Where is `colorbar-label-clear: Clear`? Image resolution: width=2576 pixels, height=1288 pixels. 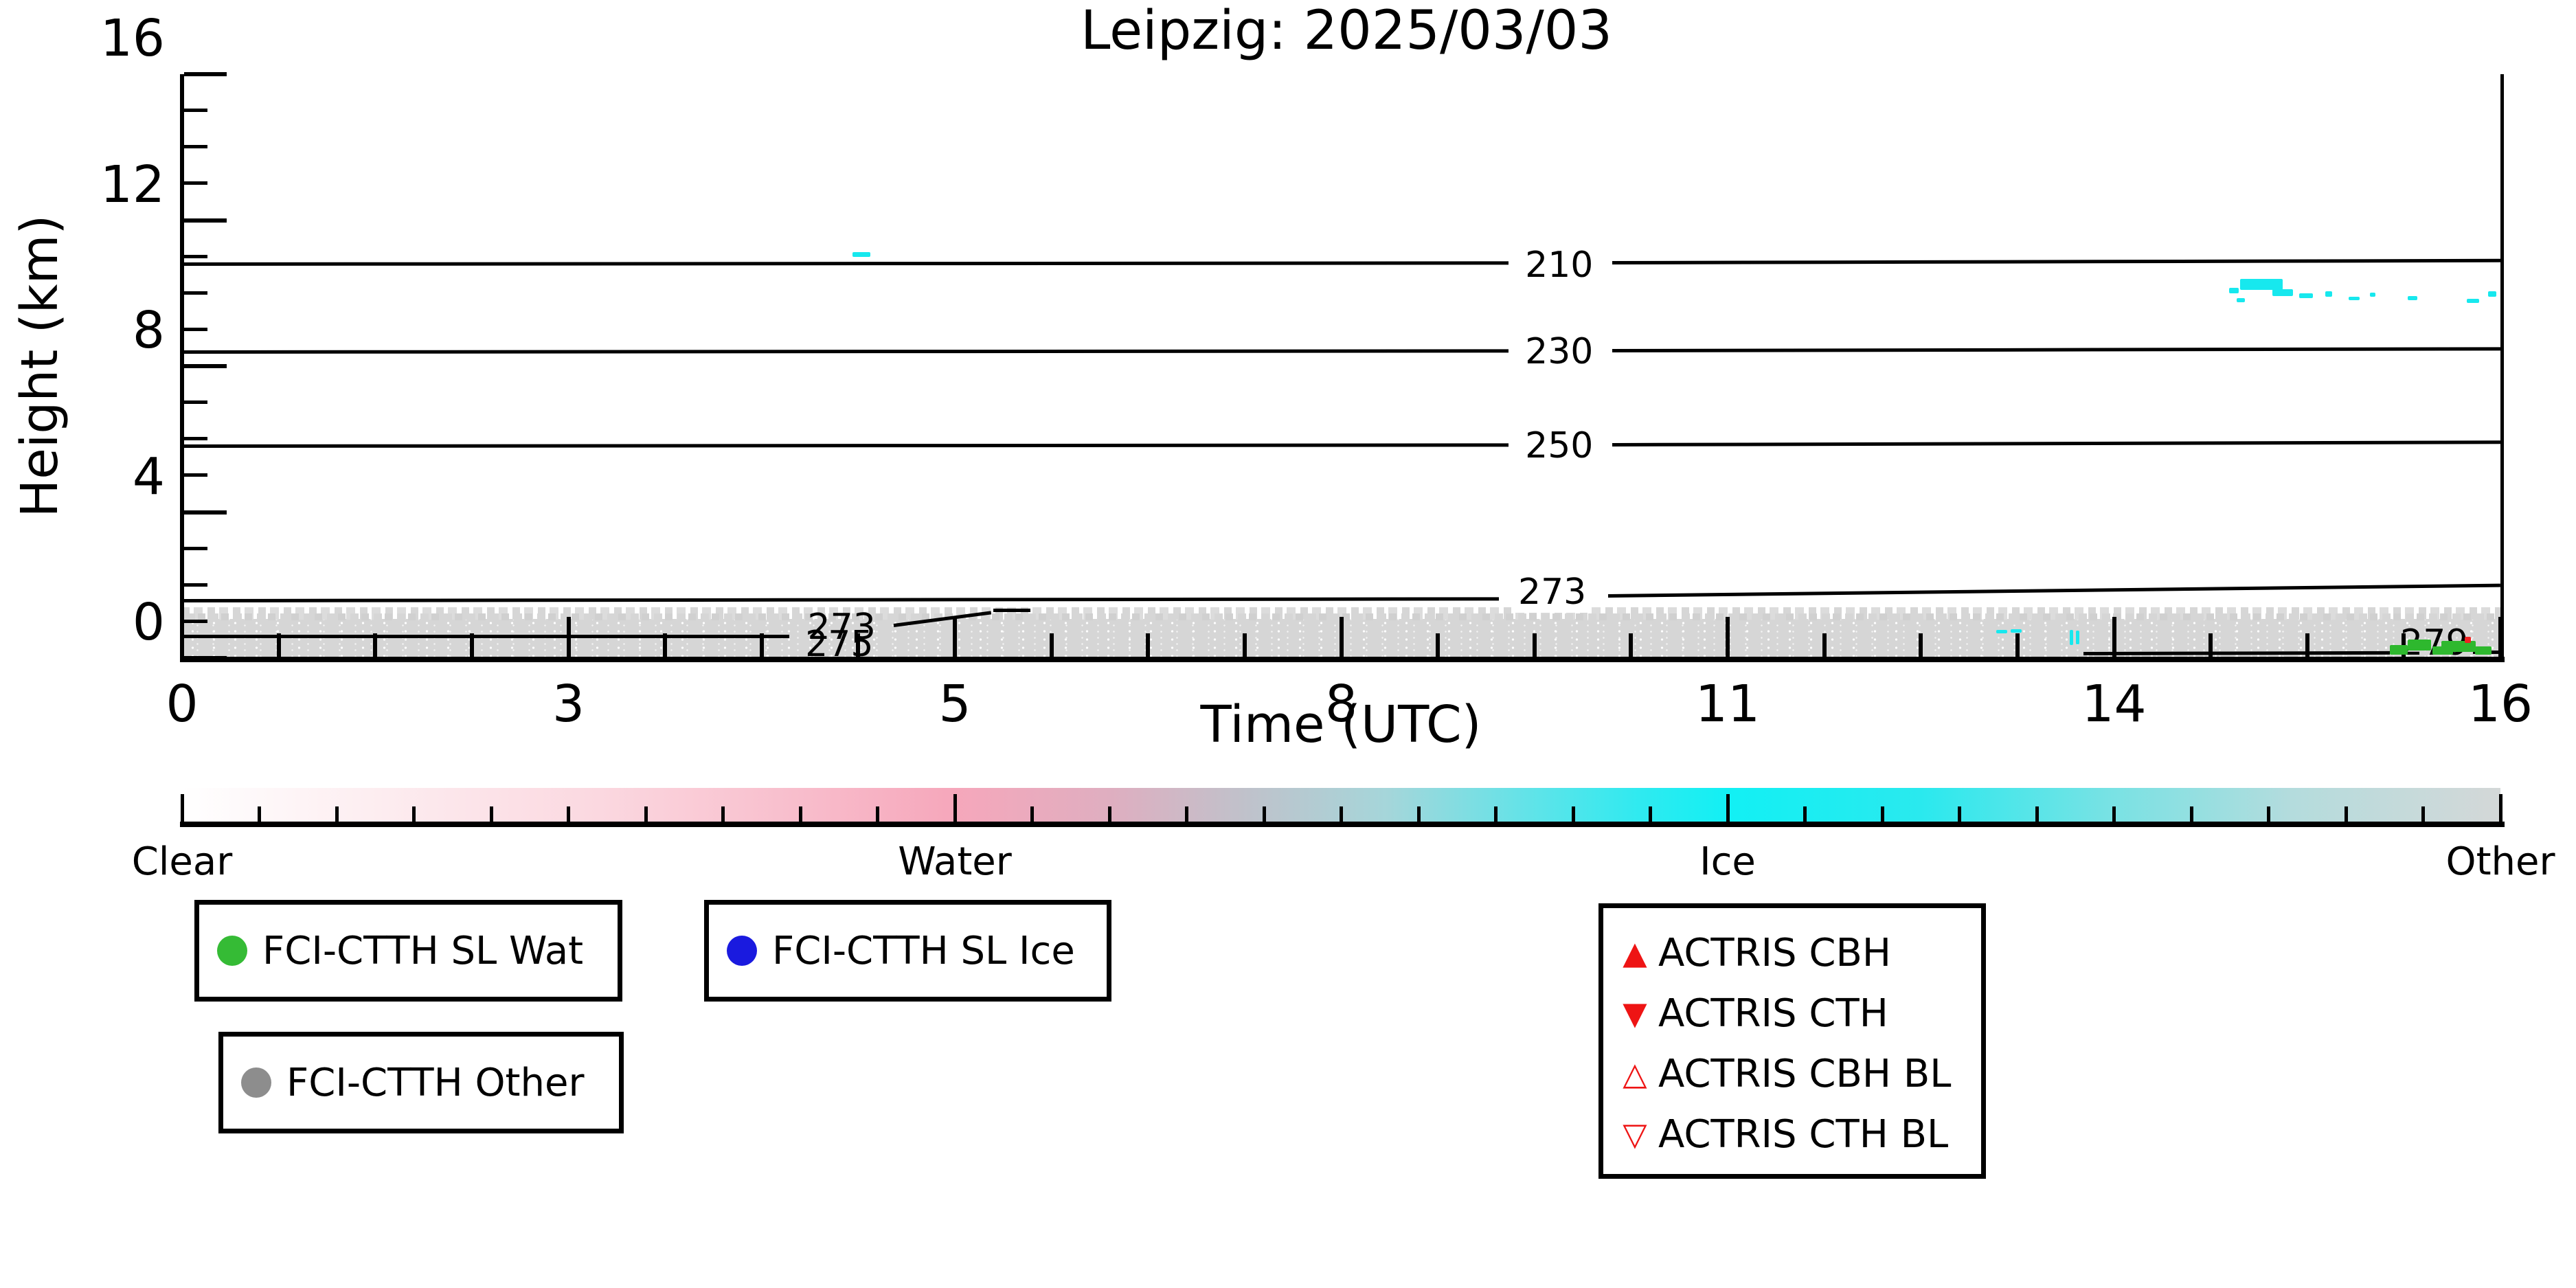 colorbar-label-clear: Clear is located at coordinates (182, 861).